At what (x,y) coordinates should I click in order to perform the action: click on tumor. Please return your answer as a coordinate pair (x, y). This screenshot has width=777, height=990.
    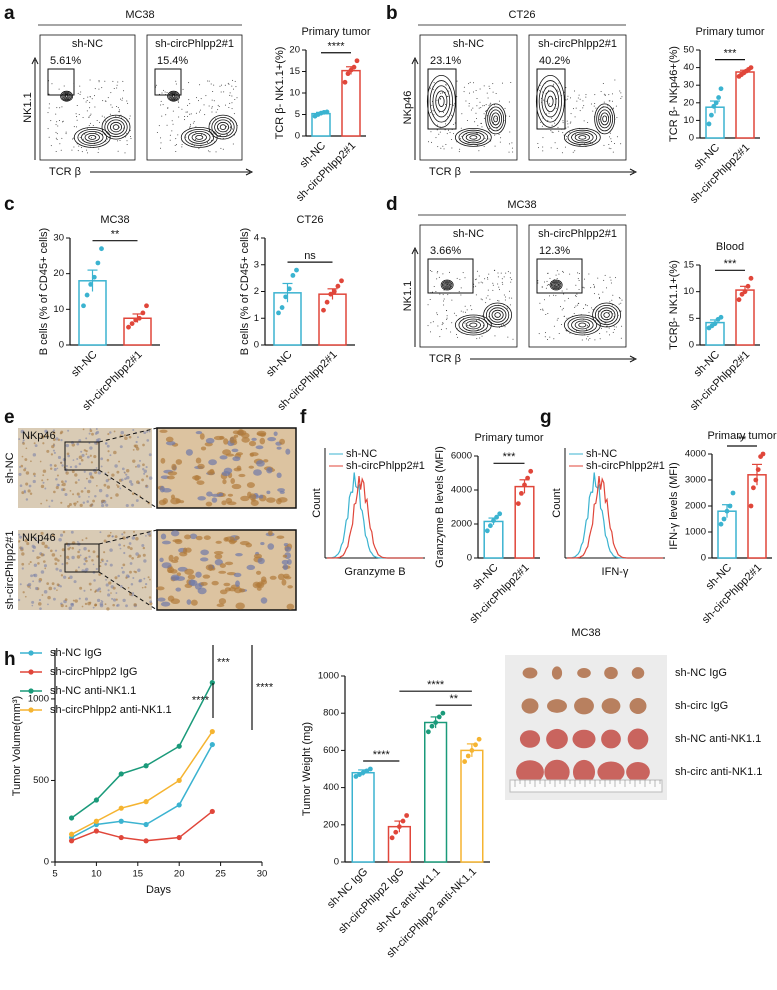
    Looking at the image, I should click on (638, 673).